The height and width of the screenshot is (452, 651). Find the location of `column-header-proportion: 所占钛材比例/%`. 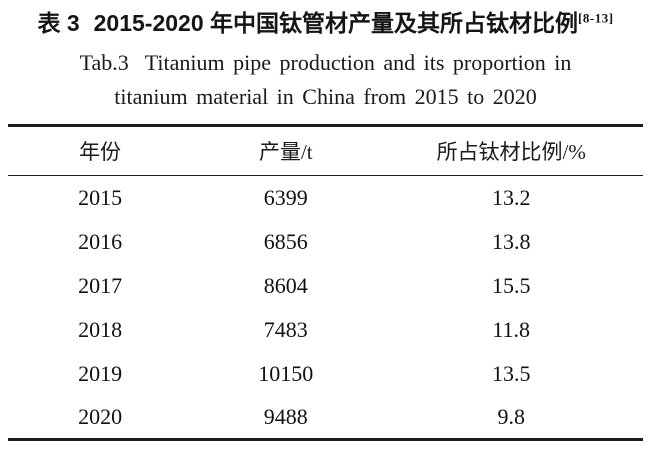

column-header-proportion: 所占钛材比例/% is located at coordinates (511, 150).